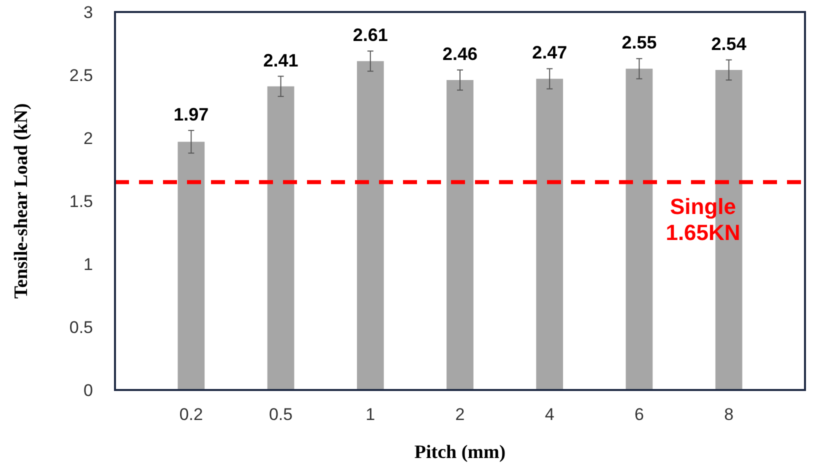 The width and height of the screenshot is (817, 466). Describe the element at coordinates (191, 114) in the screenshot. I see `data-label: 1.97` at that location.